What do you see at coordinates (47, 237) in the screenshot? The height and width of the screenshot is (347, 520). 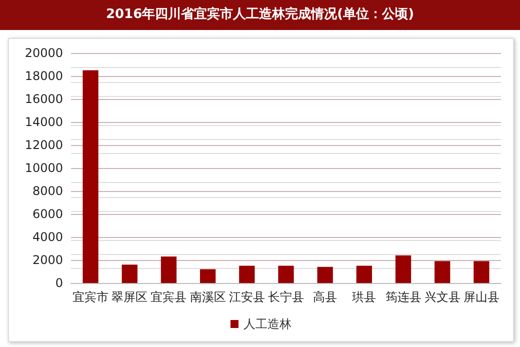 I see `y-tick-label: 4000` at bounding box center [47, 237].